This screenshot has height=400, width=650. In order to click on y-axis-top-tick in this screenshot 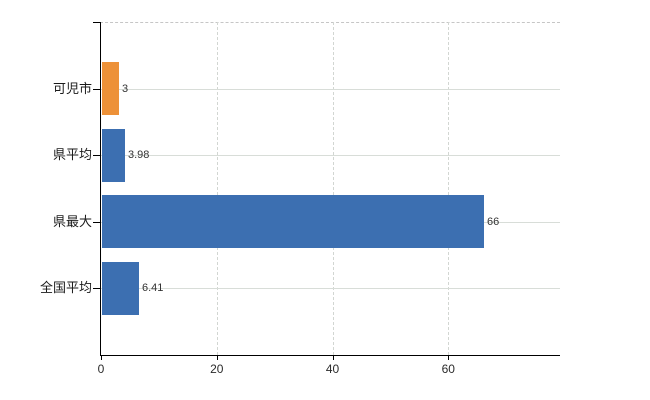, I will do `click(97, 22)`.